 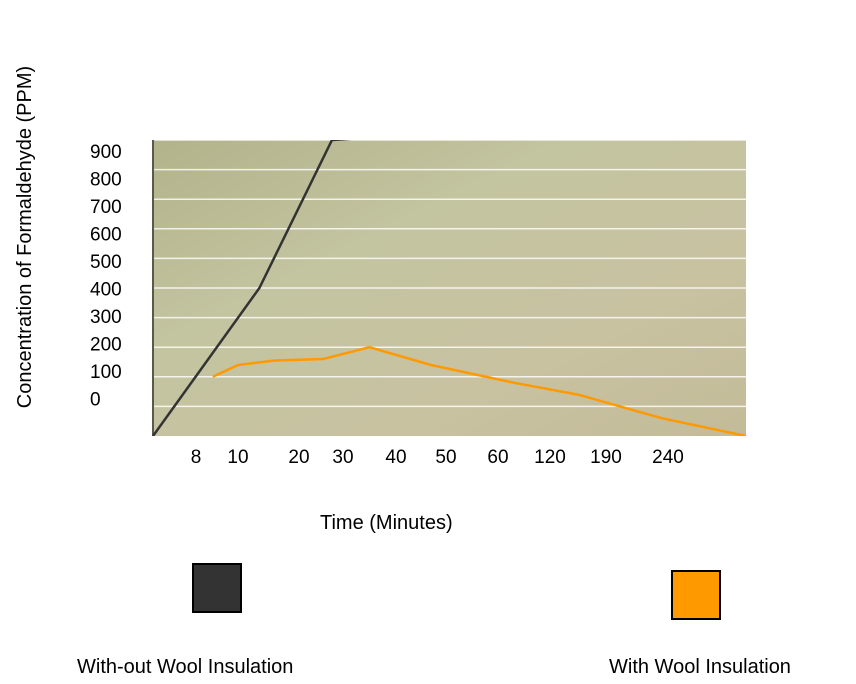 I want to click on y-tick-label: 600, so click(x=106, y=235).